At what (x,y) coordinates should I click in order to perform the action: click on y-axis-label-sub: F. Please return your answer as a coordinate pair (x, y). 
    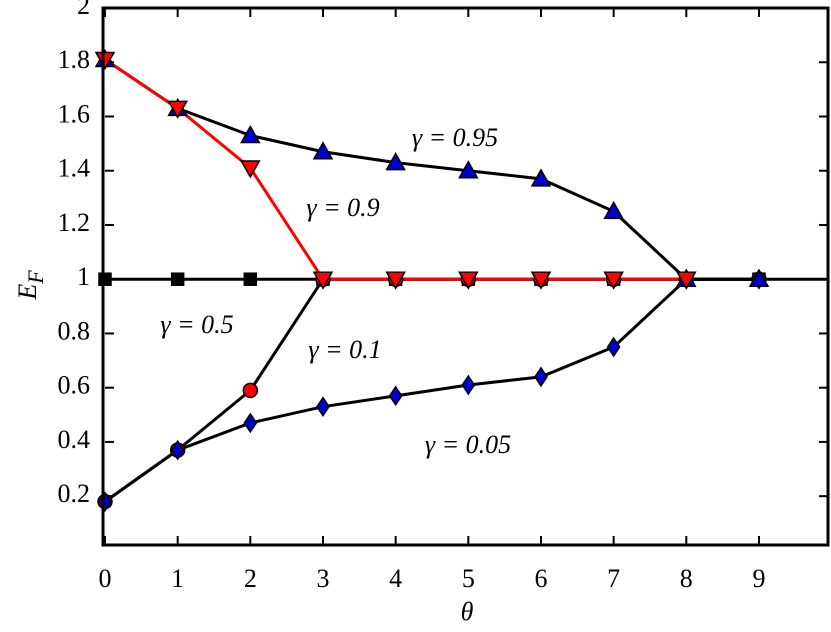
    Looking at the image, I should click on (35, 277).